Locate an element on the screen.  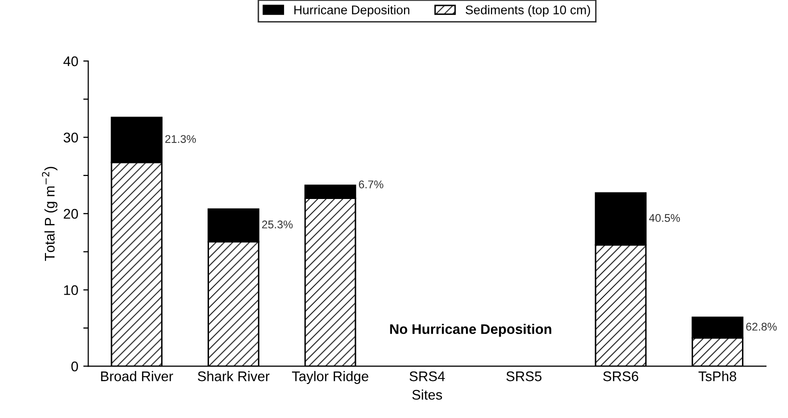
y-tick-label: 40 is located at coordinates (70, 61).